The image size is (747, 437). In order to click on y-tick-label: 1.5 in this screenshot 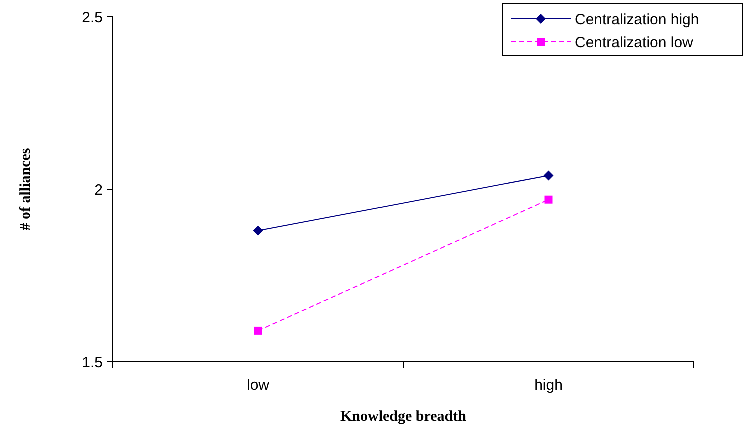, I will do `click(92, 363)`.